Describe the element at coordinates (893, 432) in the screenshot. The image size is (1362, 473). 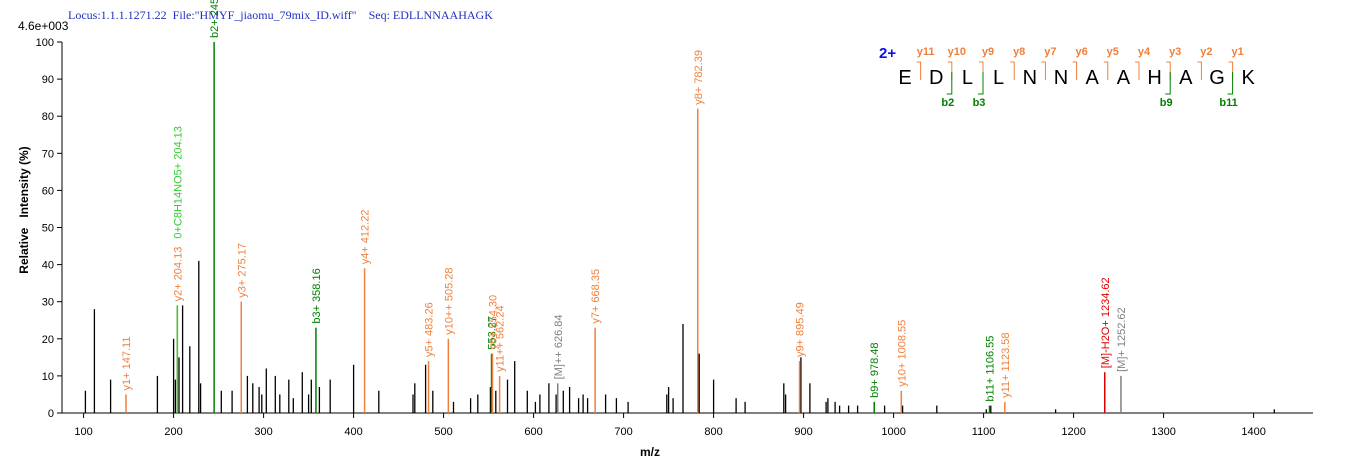
I see `x-tick-label: 1000` at that location.